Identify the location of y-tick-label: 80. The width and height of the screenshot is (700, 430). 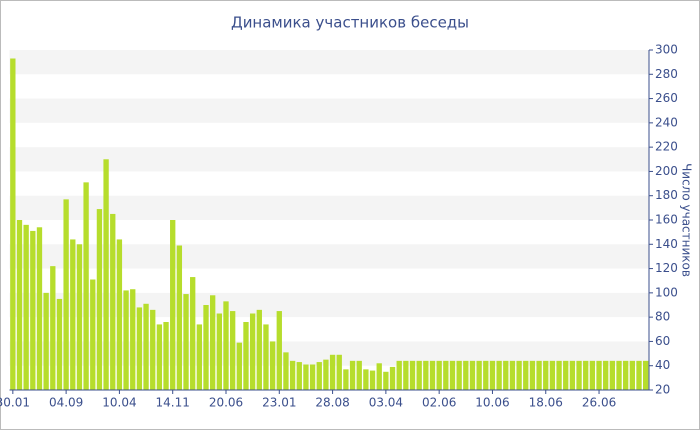
(662, 317).